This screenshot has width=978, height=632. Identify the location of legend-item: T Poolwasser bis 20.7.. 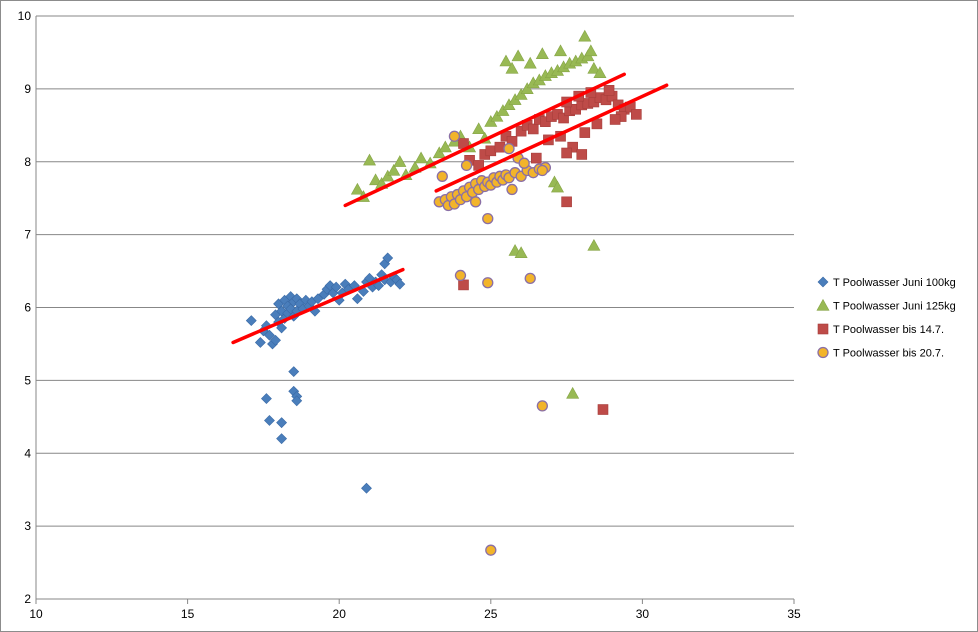
(880, 353).